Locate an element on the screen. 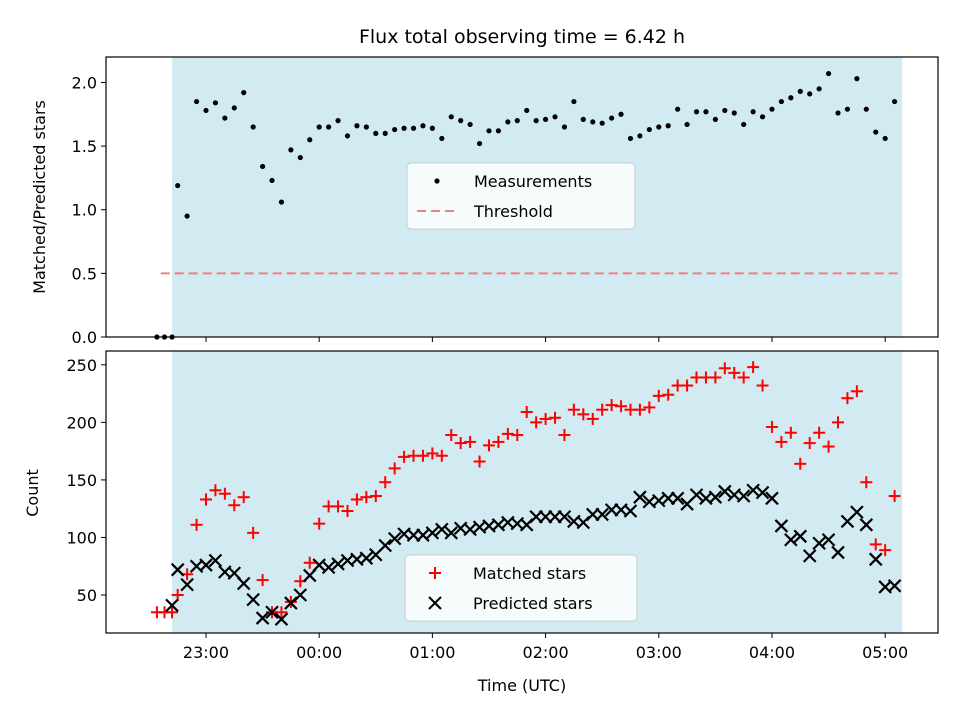 The image size is (960, 720). y-tick-label: 150 is located at coordinates (81, 480).